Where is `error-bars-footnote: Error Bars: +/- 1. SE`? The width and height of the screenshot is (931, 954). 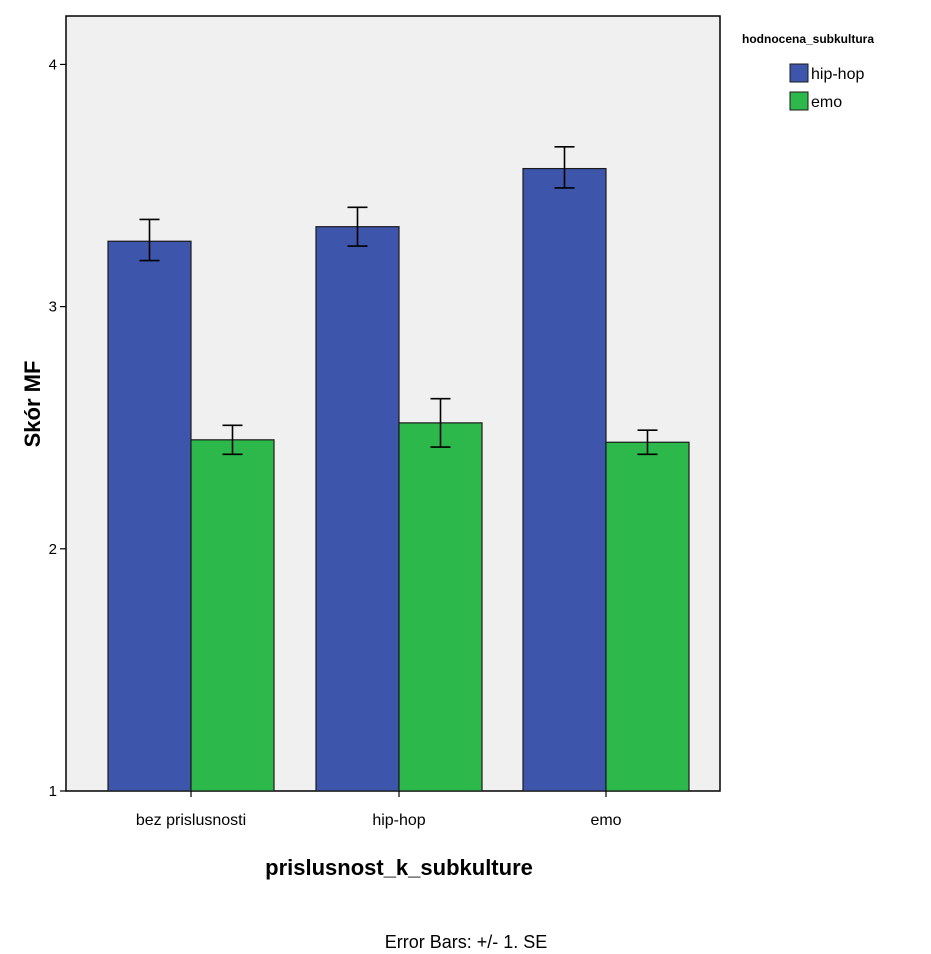
error-bars-footnote: Error Bars: +/- 1. SE is located at coordinates (466, 942).